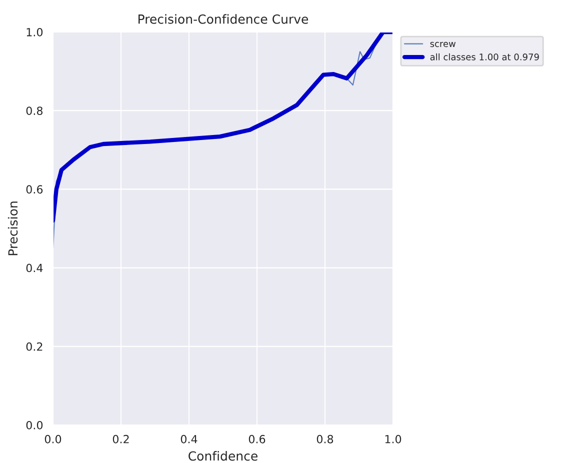  What do you see at coordinates (443, 45) in the screenshot?
I see `legend-label: screw` at bounding box center [443, 45].